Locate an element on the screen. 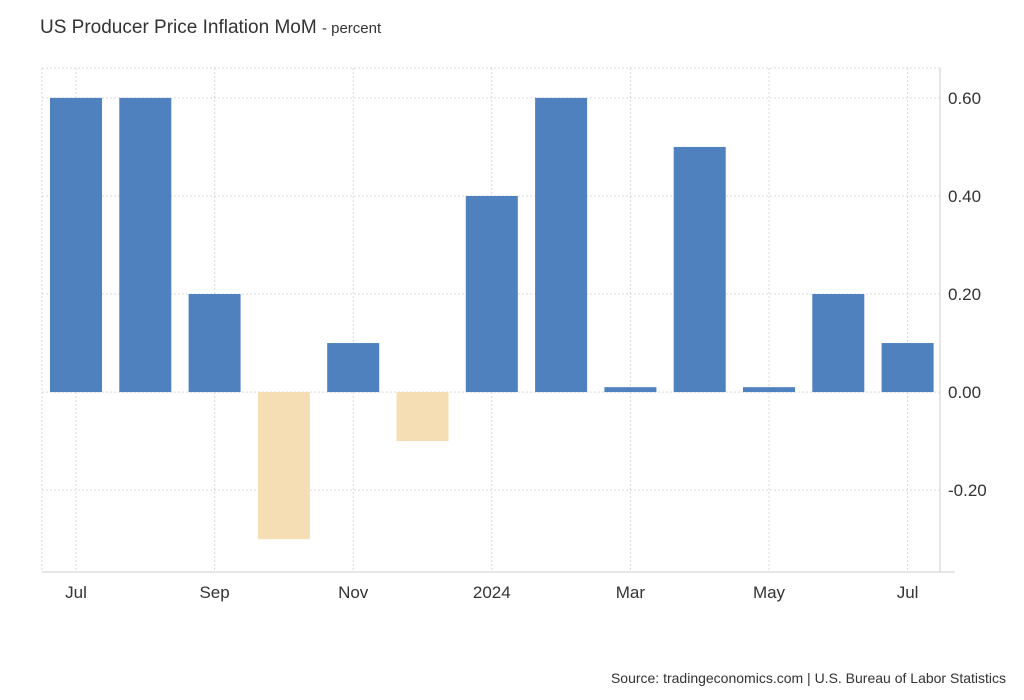 This screenshot has width=1024, height=700. x-tick-label: Sep is located at coordinates (214, 592).